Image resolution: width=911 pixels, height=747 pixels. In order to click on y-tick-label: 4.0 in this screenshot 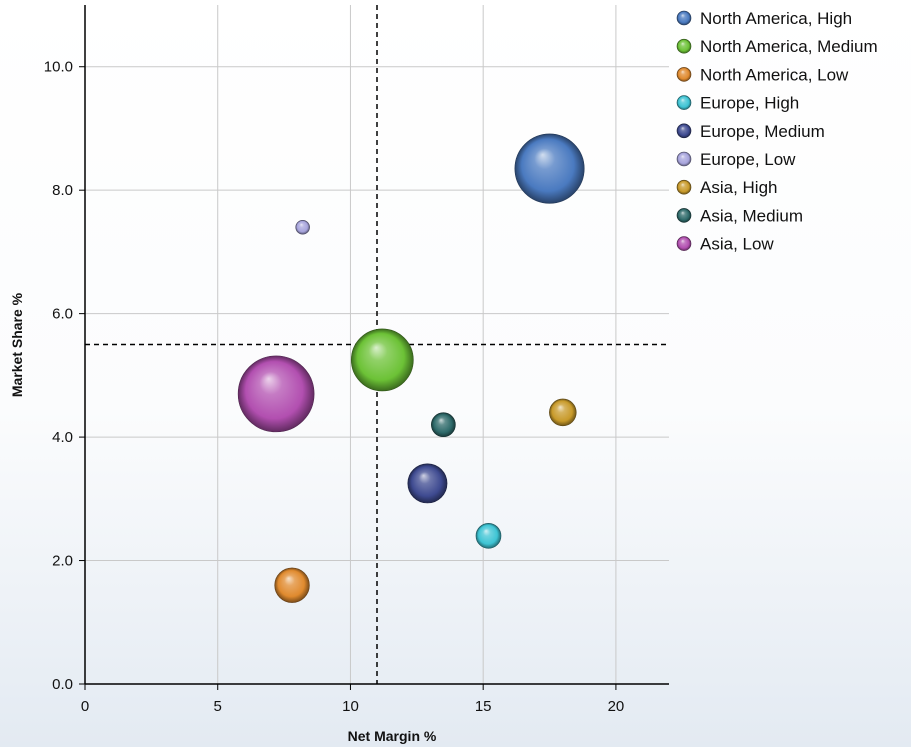, I will do `click(62, 437)`.